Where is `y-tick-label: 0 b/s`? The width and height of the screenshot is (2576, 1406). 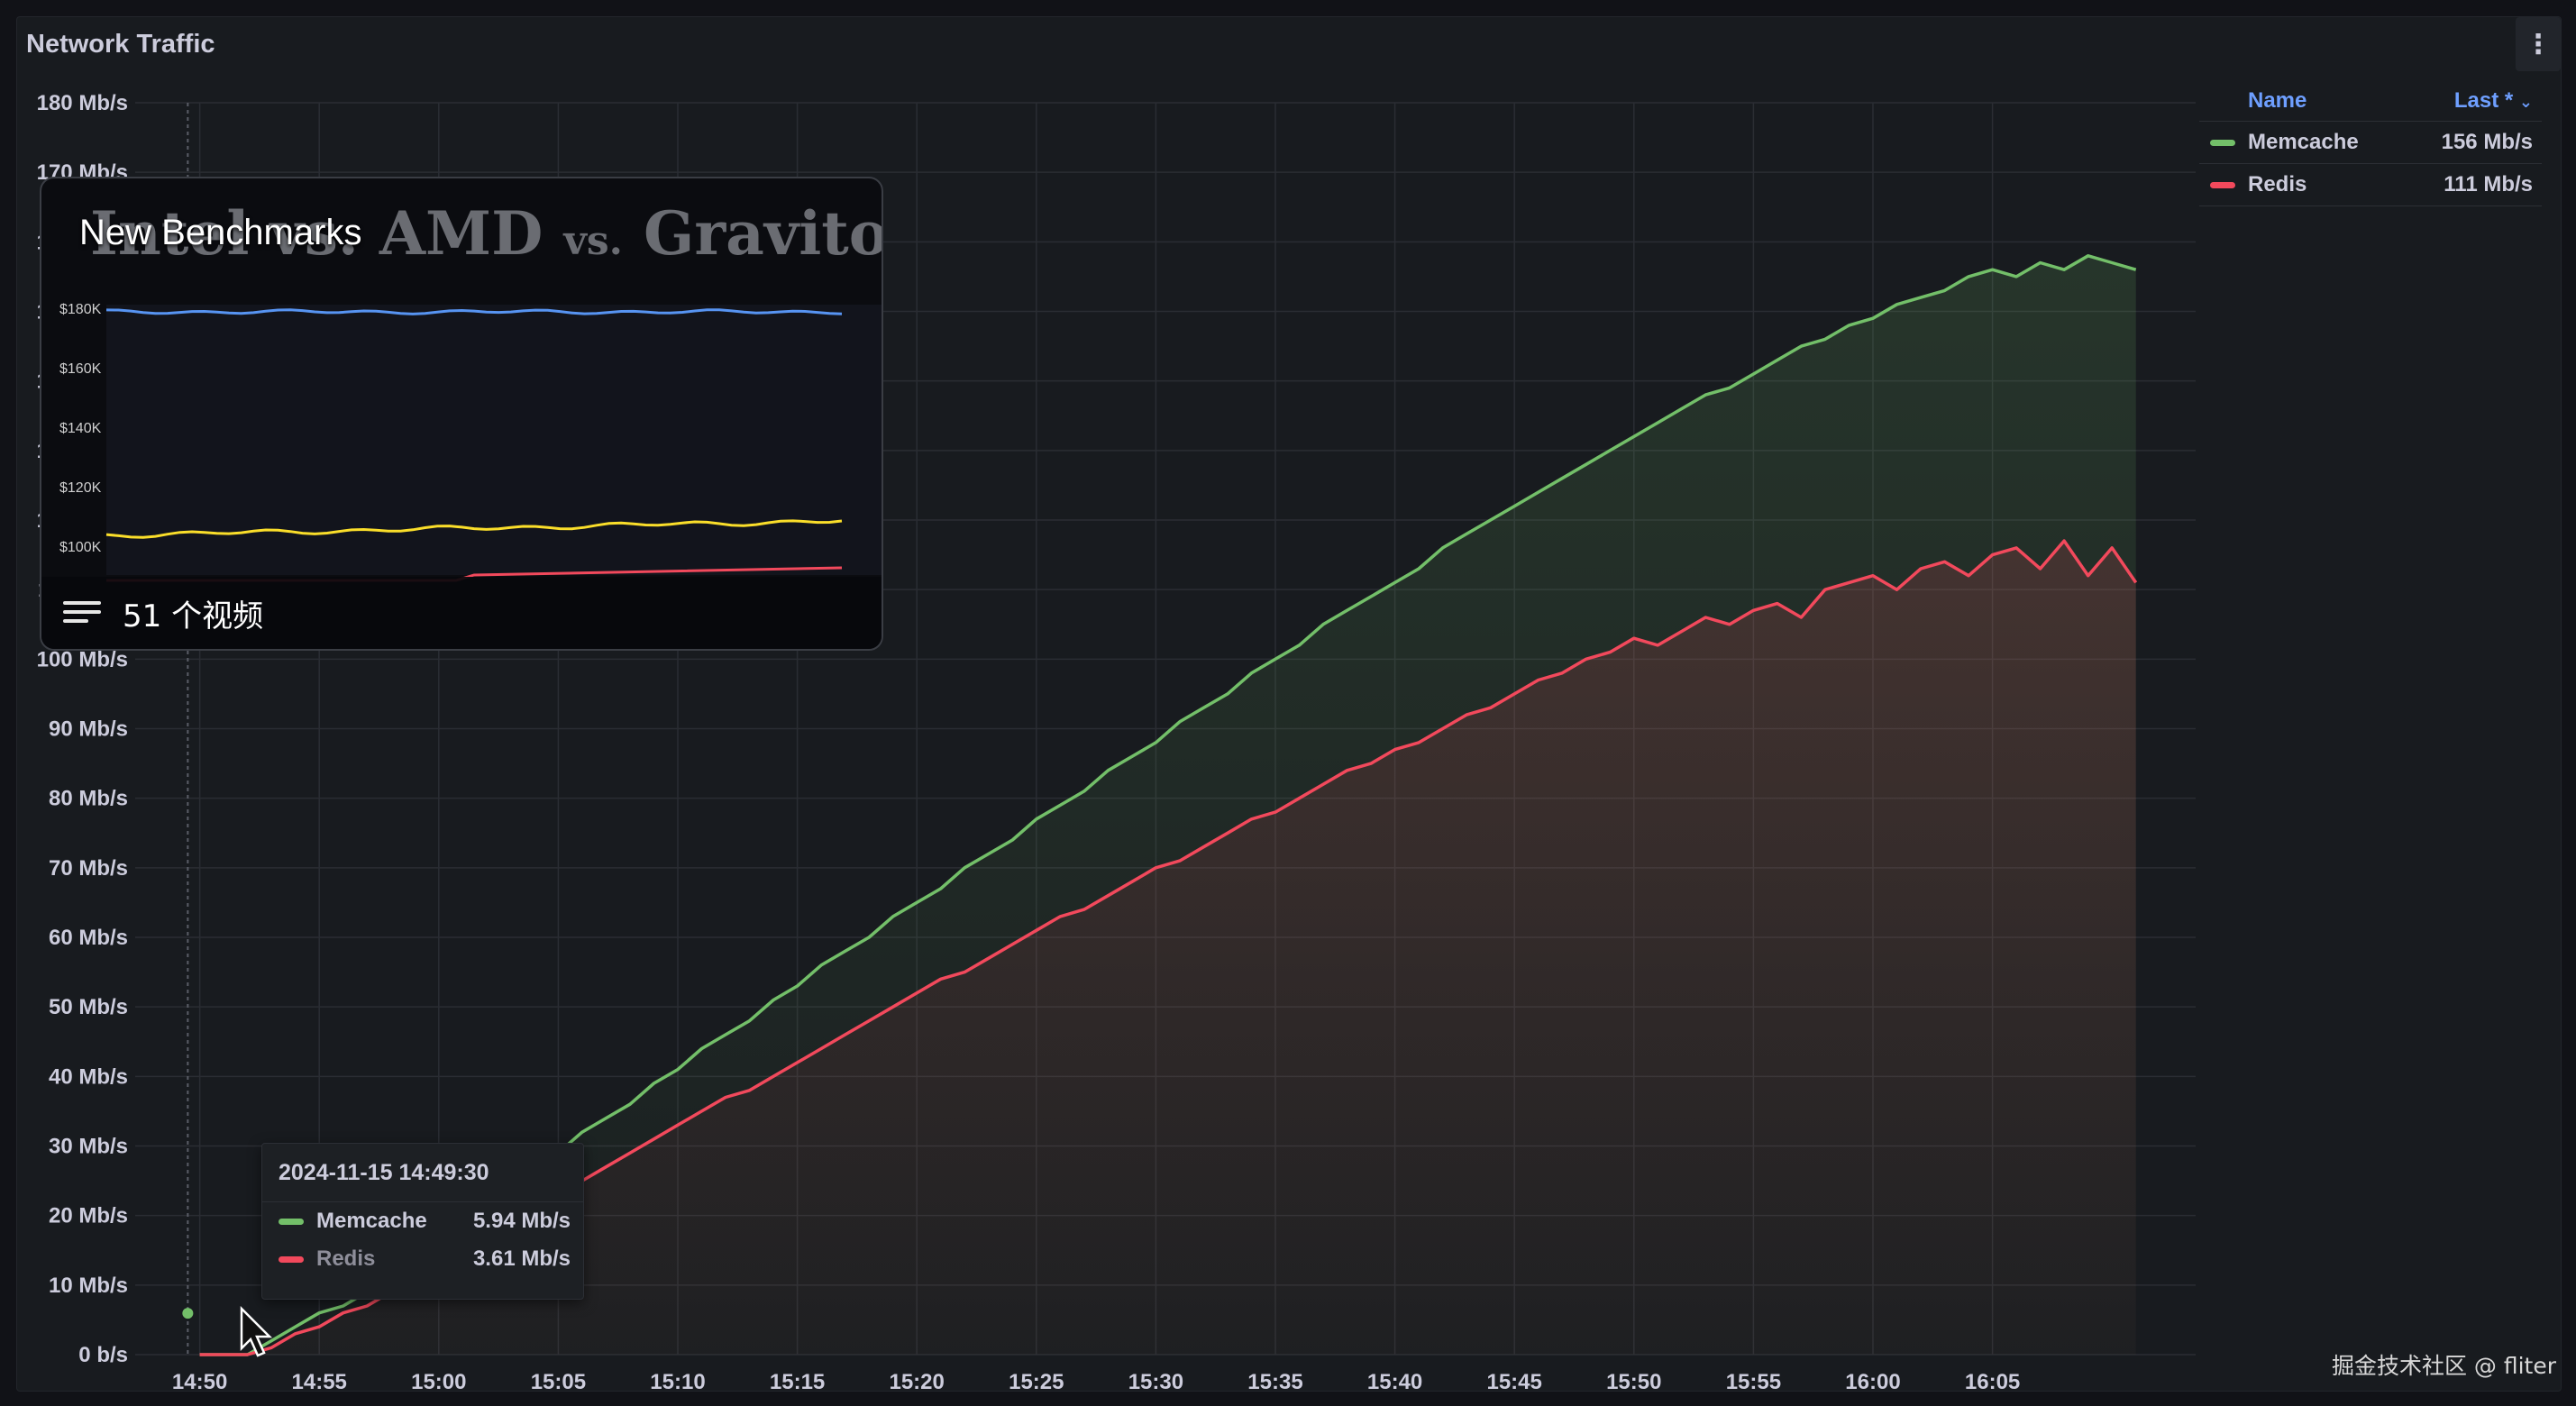
y-tick-label: 0 b/s is located at coordinates (103, 1355).